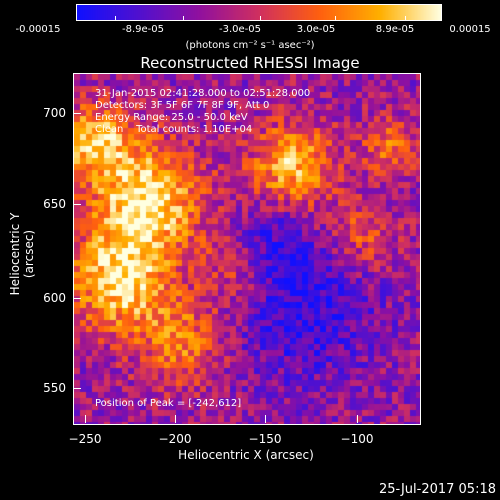 The width and height of the screenshot is (500, 500). I want to click on colorbar-tick-label: 3.0e-05, so click(316, 29).